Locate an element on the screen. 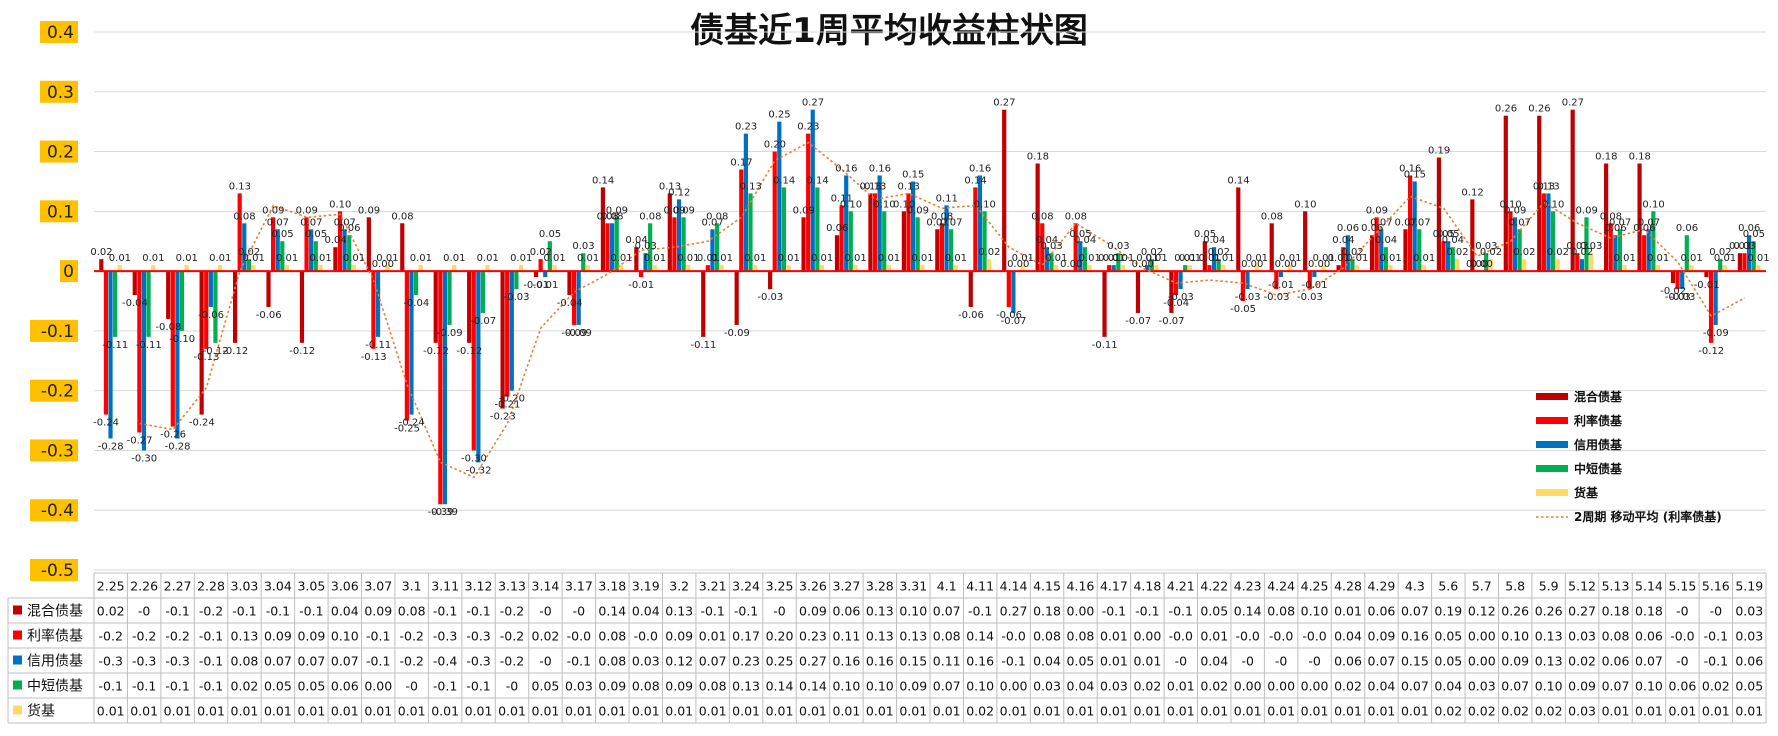  data-label: -0.12 is located at coordinates (302, 351).